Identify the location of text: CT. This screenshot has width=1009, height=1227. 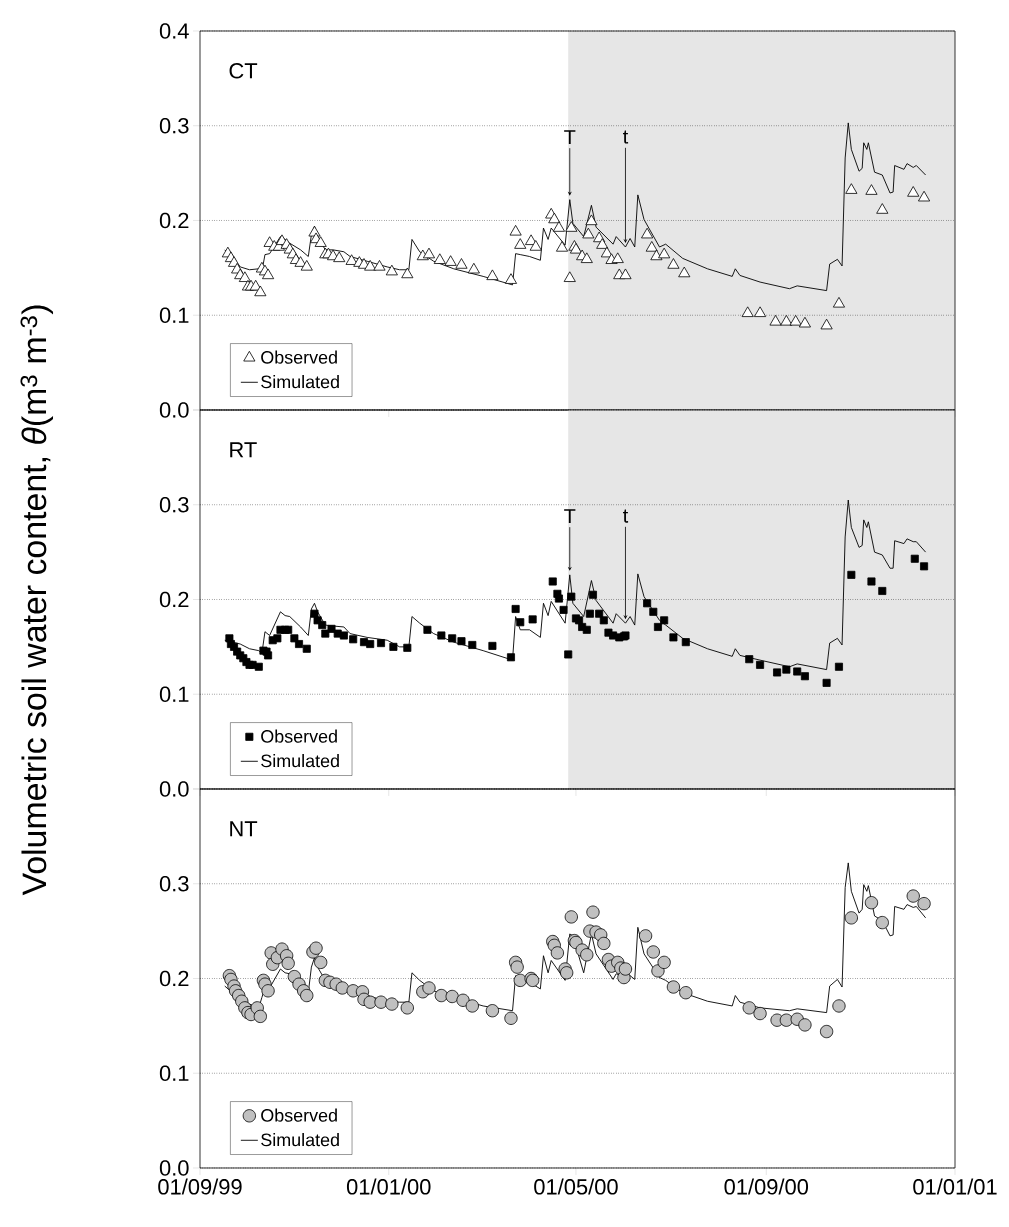
(243, 71).